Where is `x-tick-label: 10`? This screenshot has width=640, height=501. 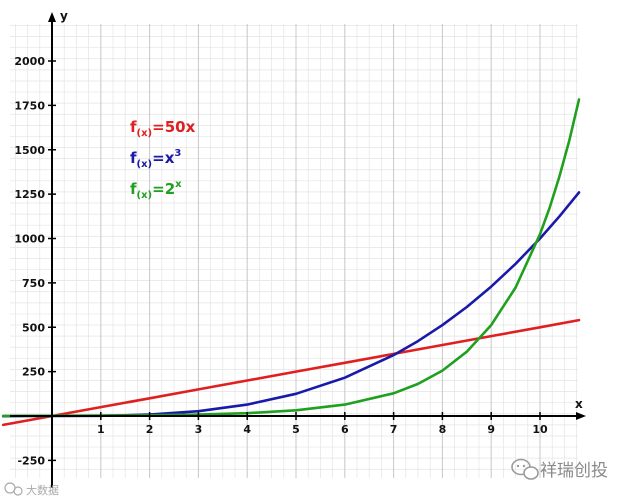 x-tick-label: 10 is located at coordinates (540, 429).